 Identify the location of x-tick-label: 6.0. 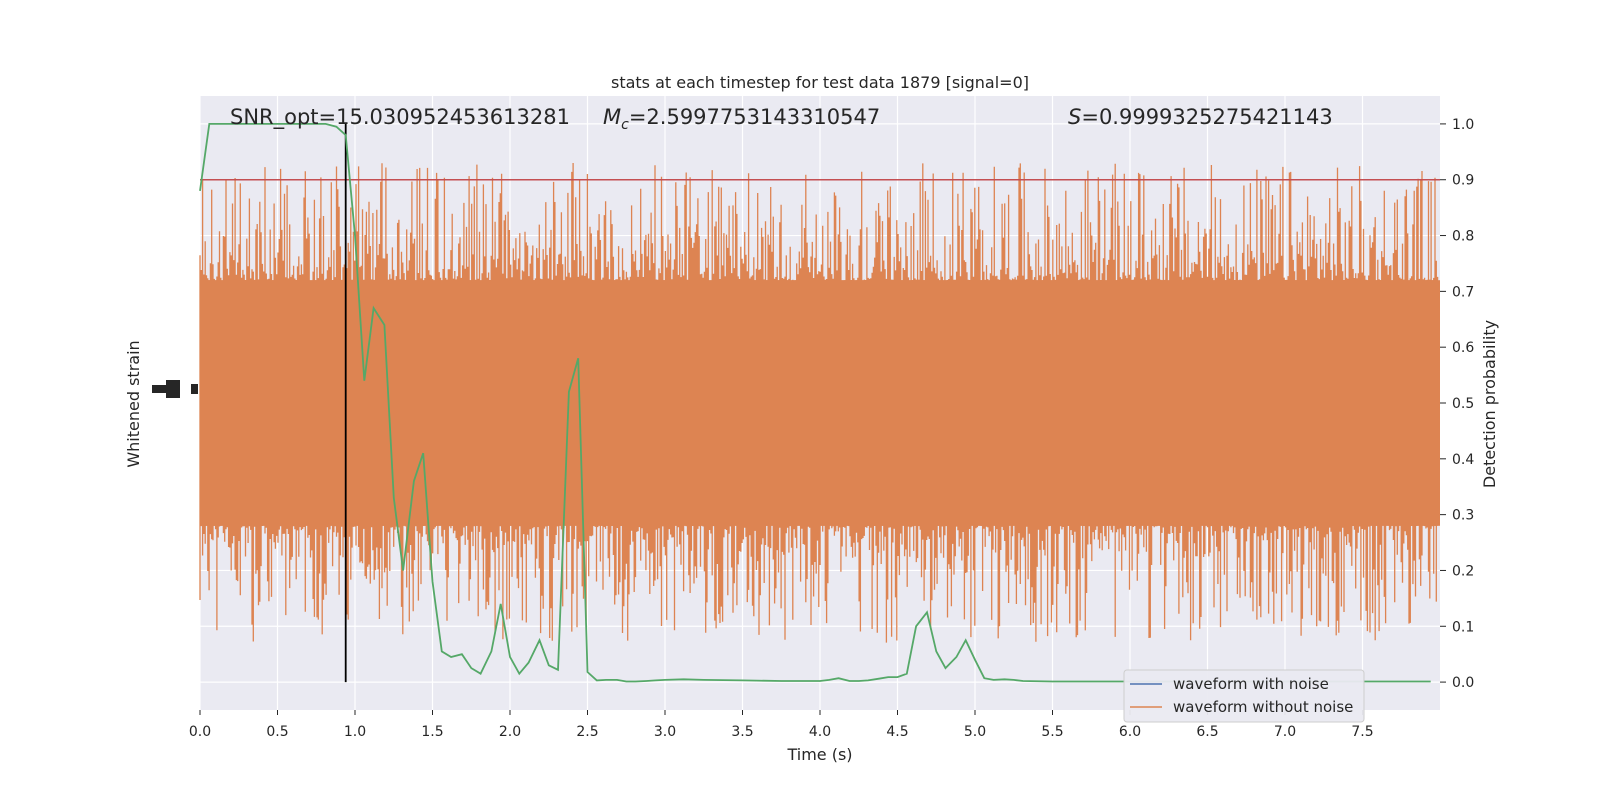
(1130, 732).